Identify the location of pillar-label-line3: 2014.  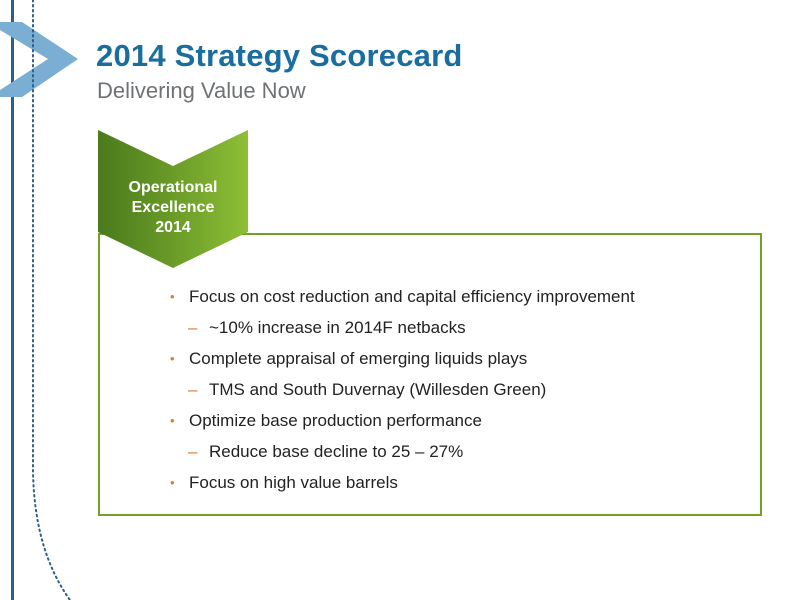
(173, 227).